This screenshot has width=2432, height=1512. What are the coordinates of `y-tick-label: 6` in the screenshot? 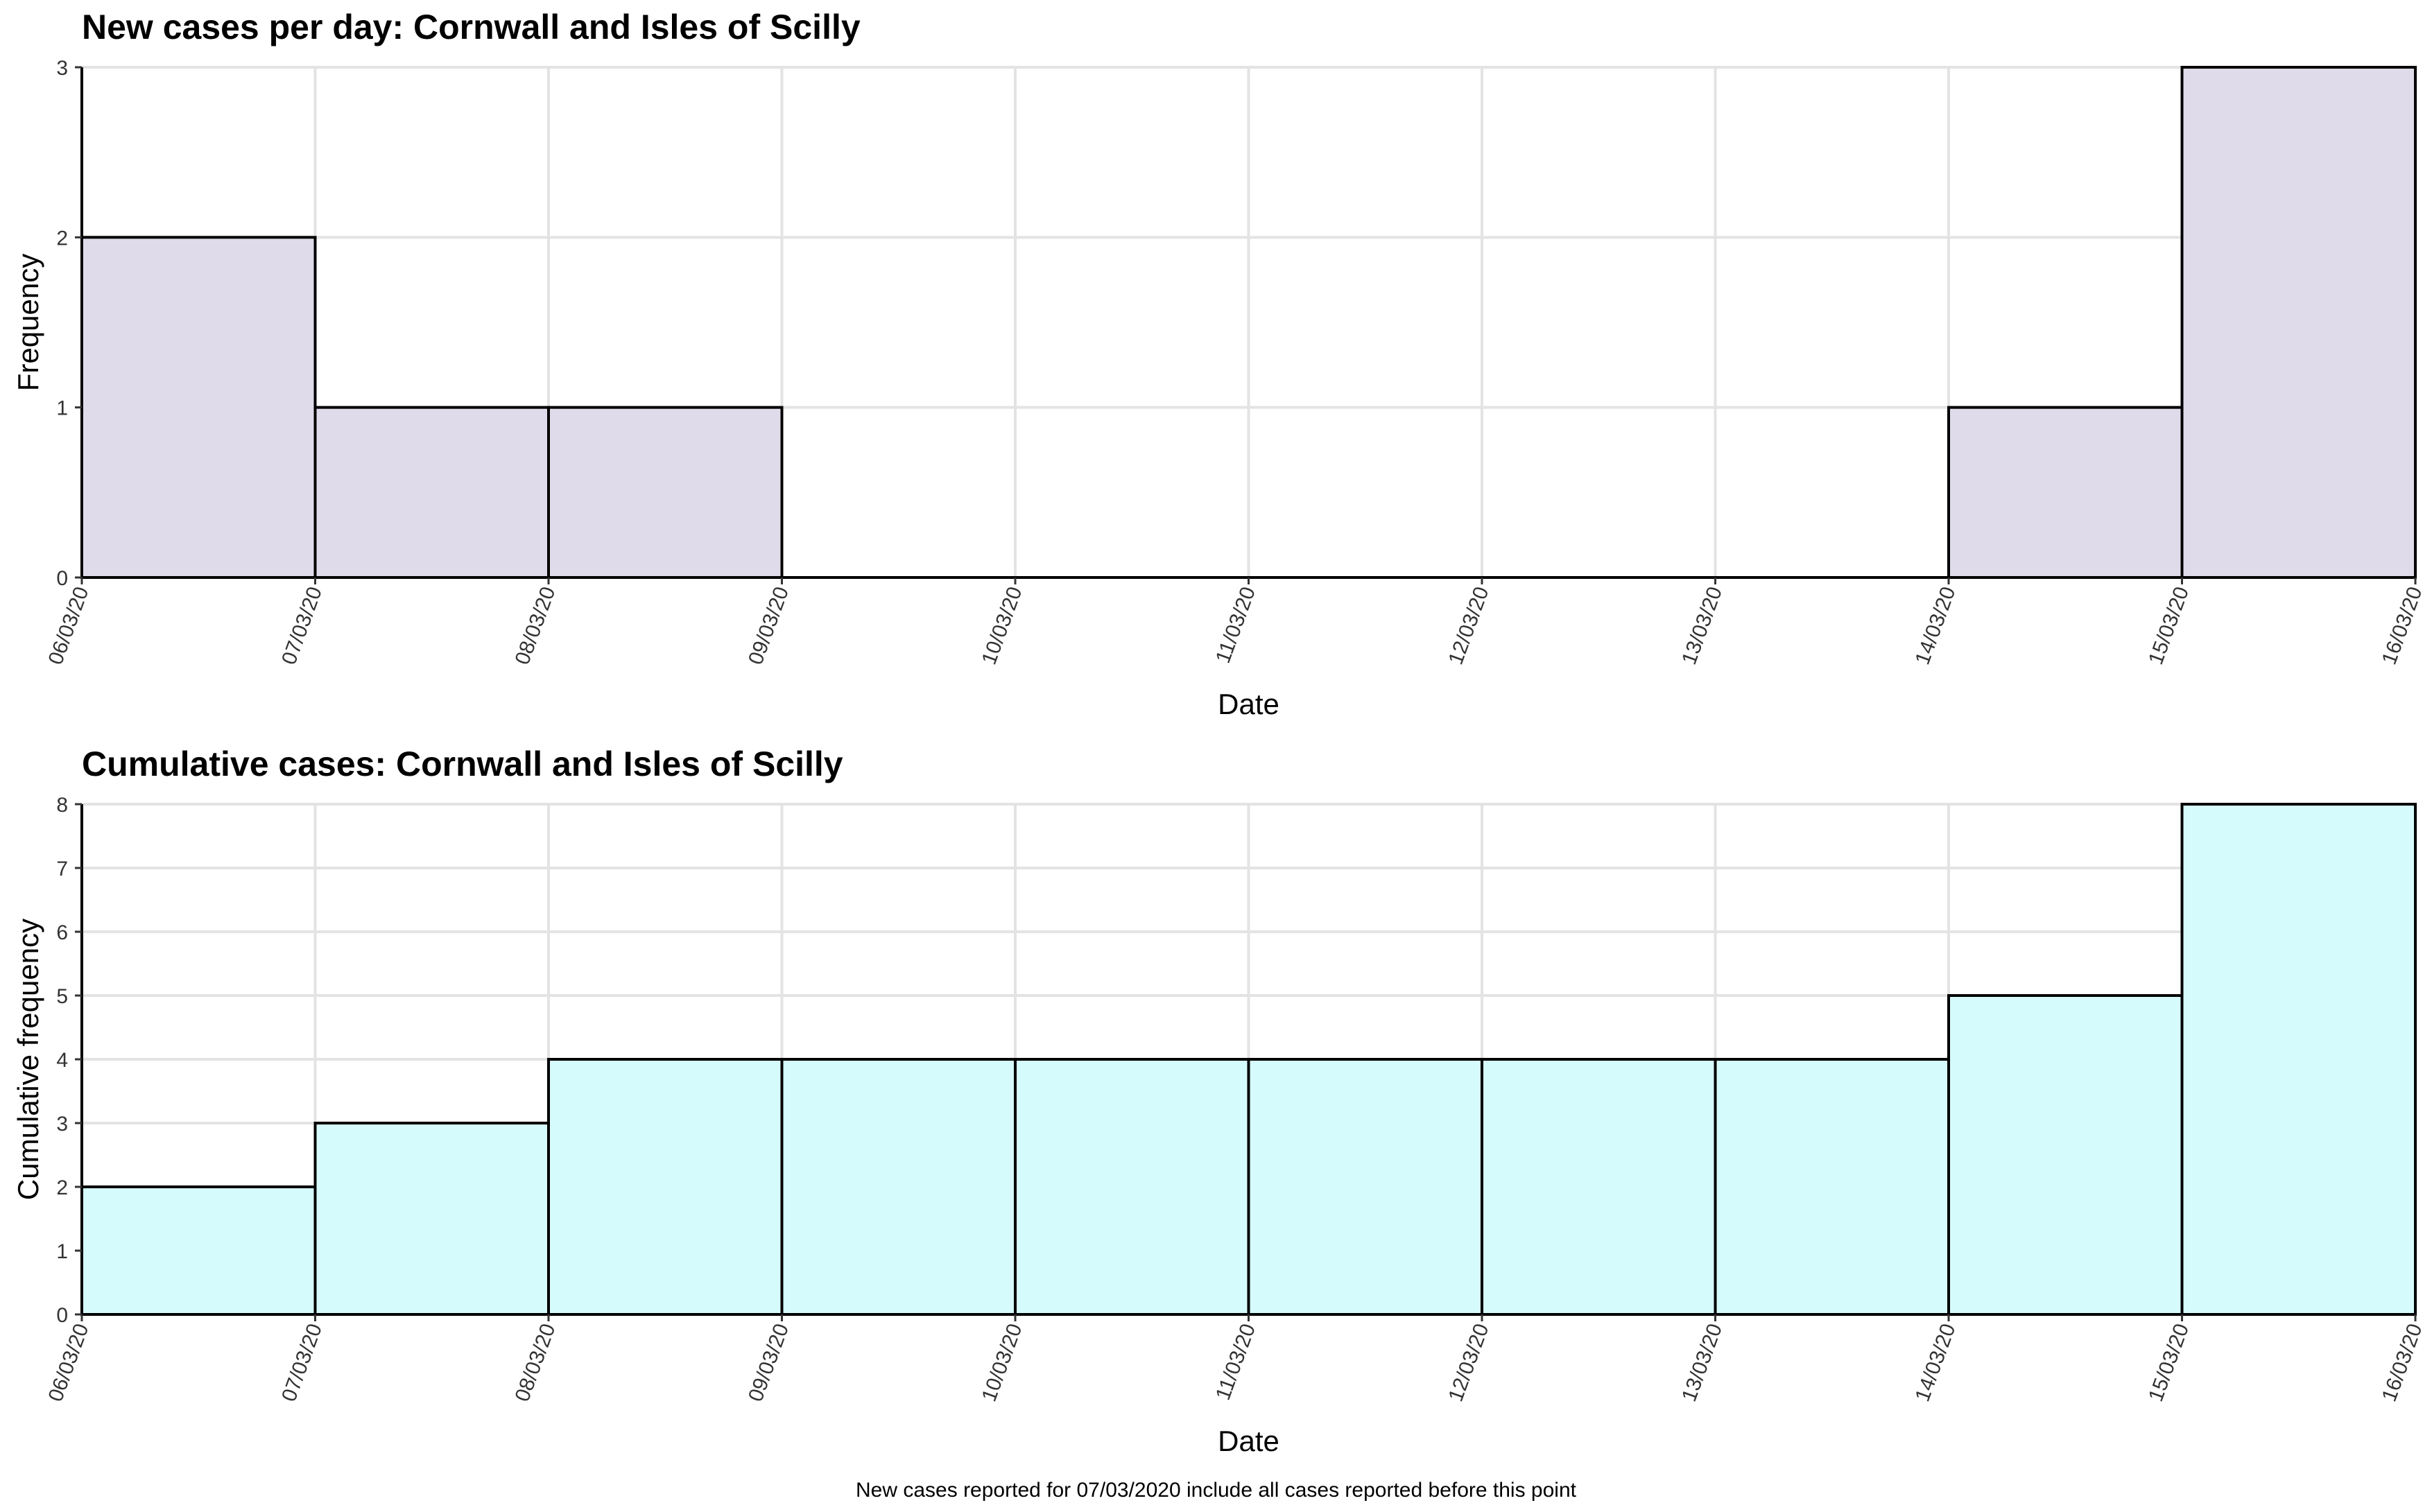 It's located at (62, 932).